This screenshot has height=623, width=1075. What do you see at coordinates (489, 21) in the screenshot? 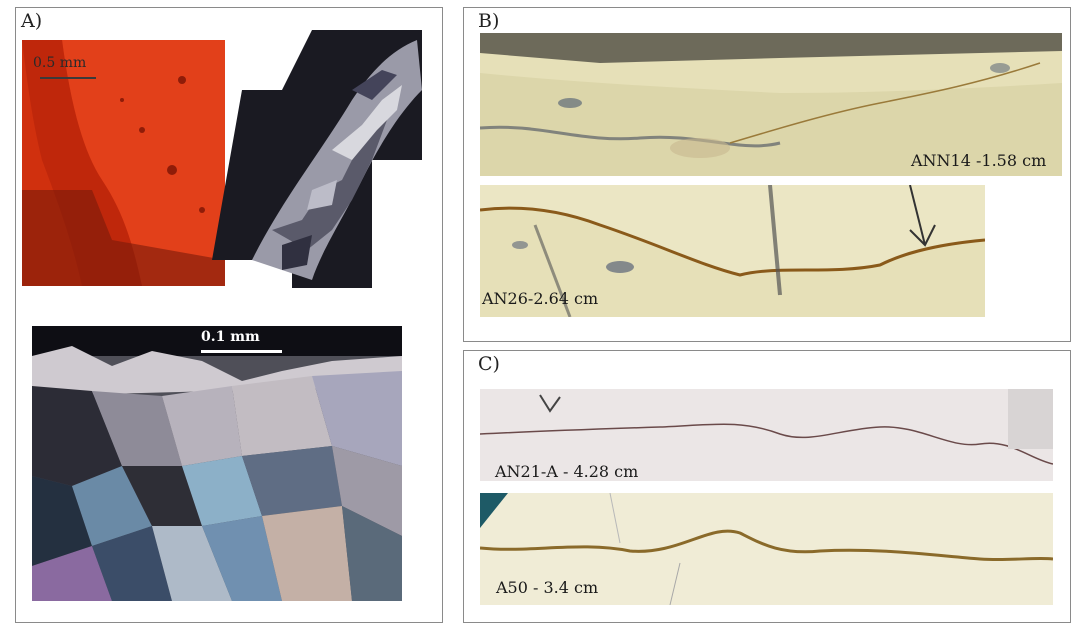
I see `panel-b-label: B)` at bounding box center [489, 21].